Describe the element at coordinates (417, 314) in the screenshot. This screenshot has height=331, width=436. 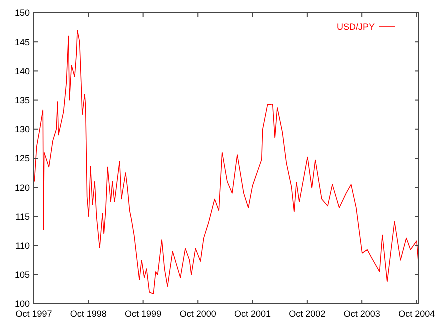
I see `x-tick-label: Oct 2004` at that location.